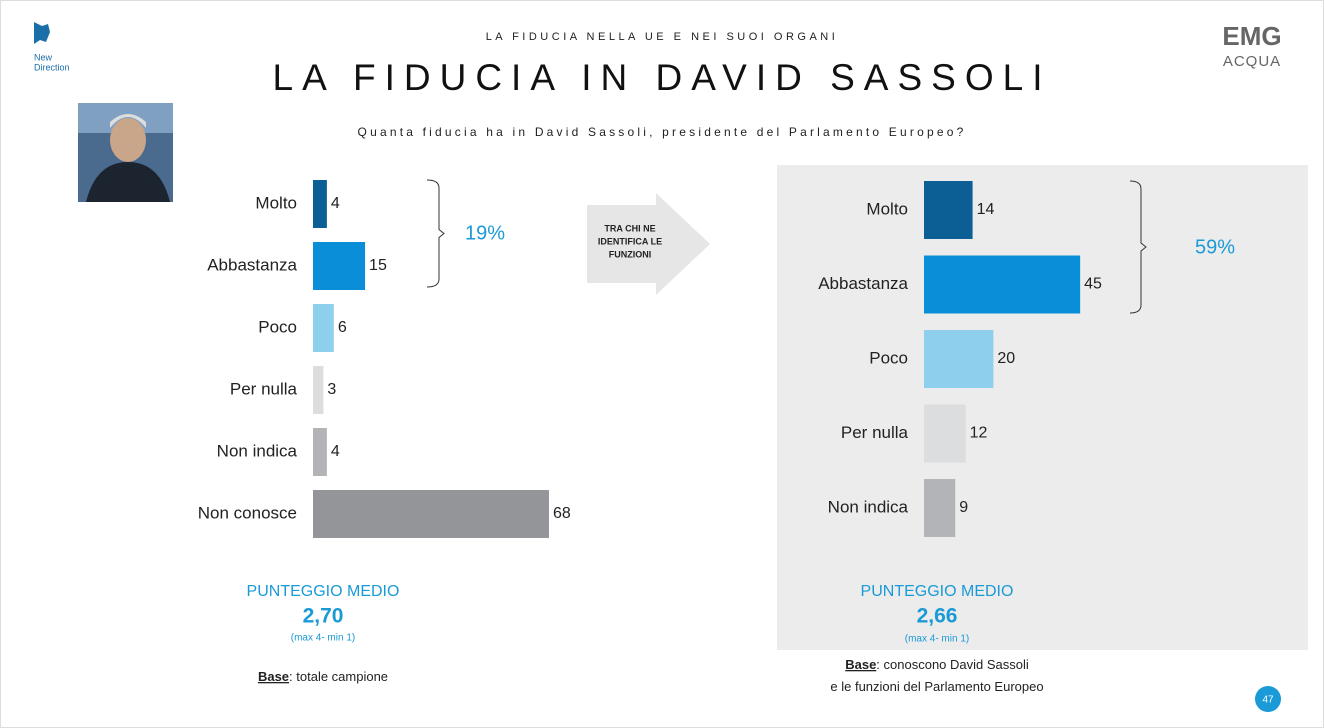 The width and height of the screenshot is (1324, 728). I want to click on photo-face, so click(128, 140).